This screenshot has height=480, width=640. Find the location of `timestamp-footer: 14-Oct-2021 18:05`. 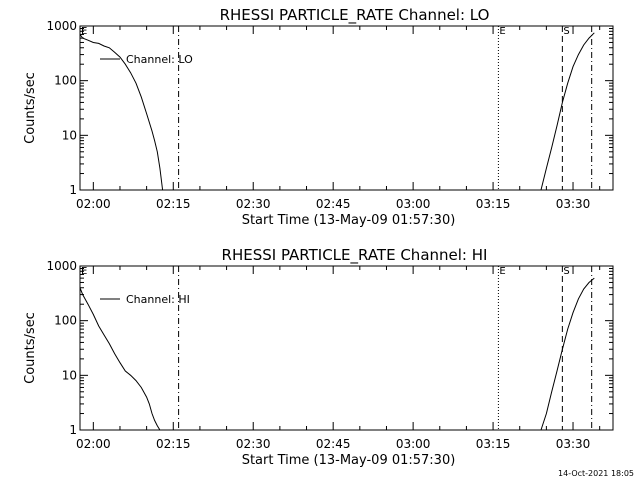

timestamp-footer: 14-Oct-2021 18:05 is located at coordinates (596, 473).